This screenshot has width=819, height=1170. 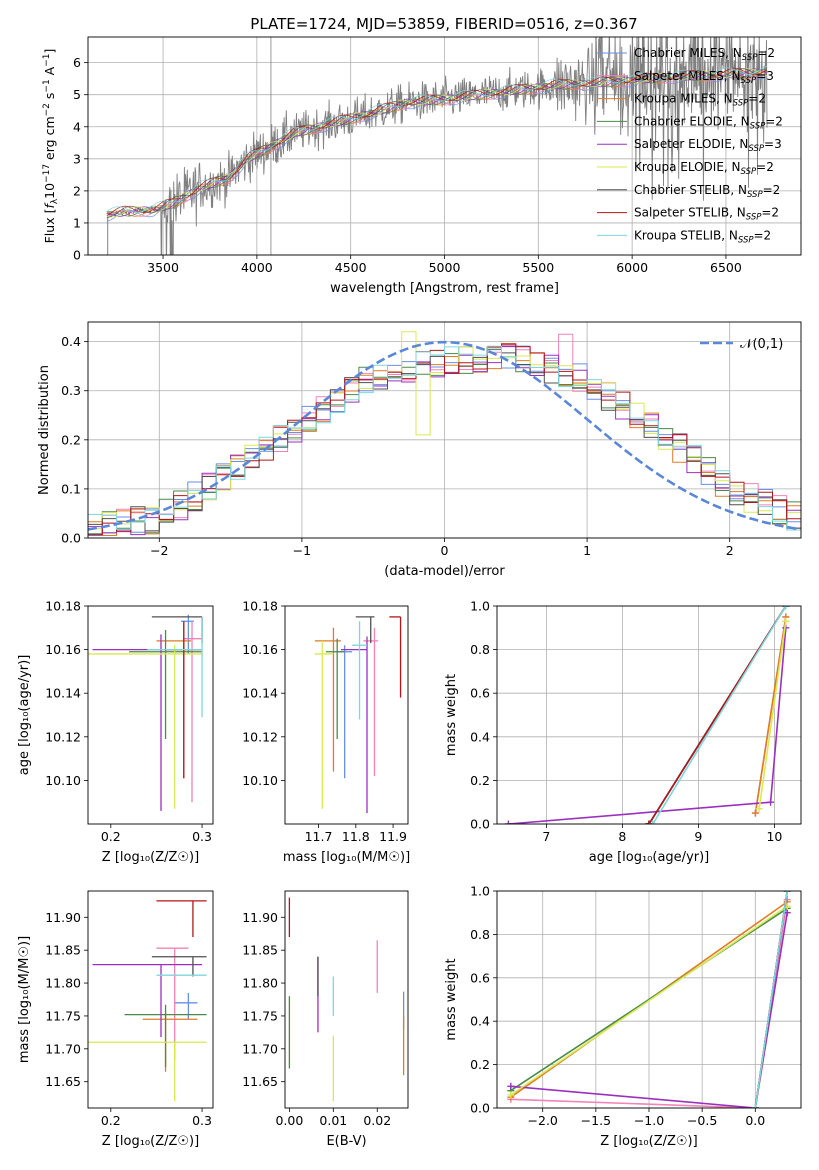 What do you see at coordinates (356, 836) in the screenshot?
I see `age_vs_mass-xtick-label: 11.8` at bounding box center [356, 836].